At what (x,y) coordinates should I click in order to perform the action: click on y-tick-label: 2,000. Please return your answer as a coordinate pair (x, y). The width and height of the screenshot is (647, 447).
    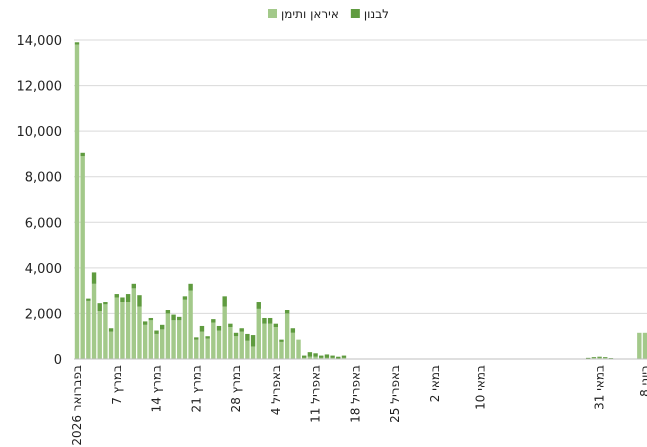
    Looking at the image, I should click on (43, 314).